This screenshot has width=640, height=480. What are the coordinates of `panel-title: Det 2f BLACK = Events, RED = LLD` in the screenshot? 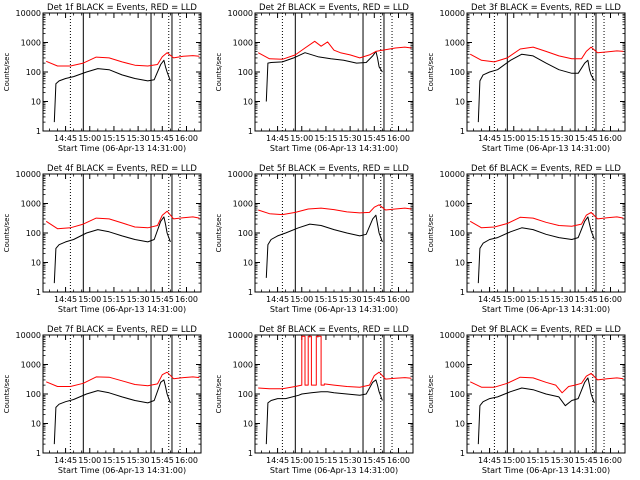 It's located at (334, 8).